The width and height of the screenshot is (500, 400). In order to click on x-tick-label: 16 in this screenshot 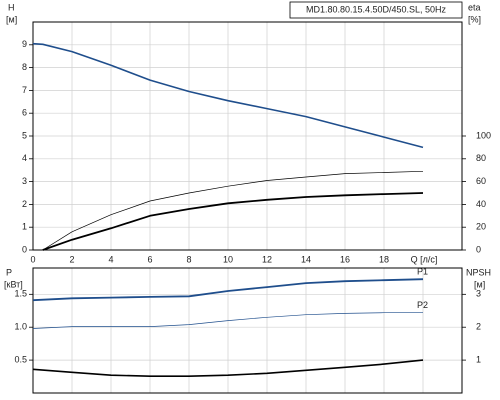, I will do `click(345, 259)`.